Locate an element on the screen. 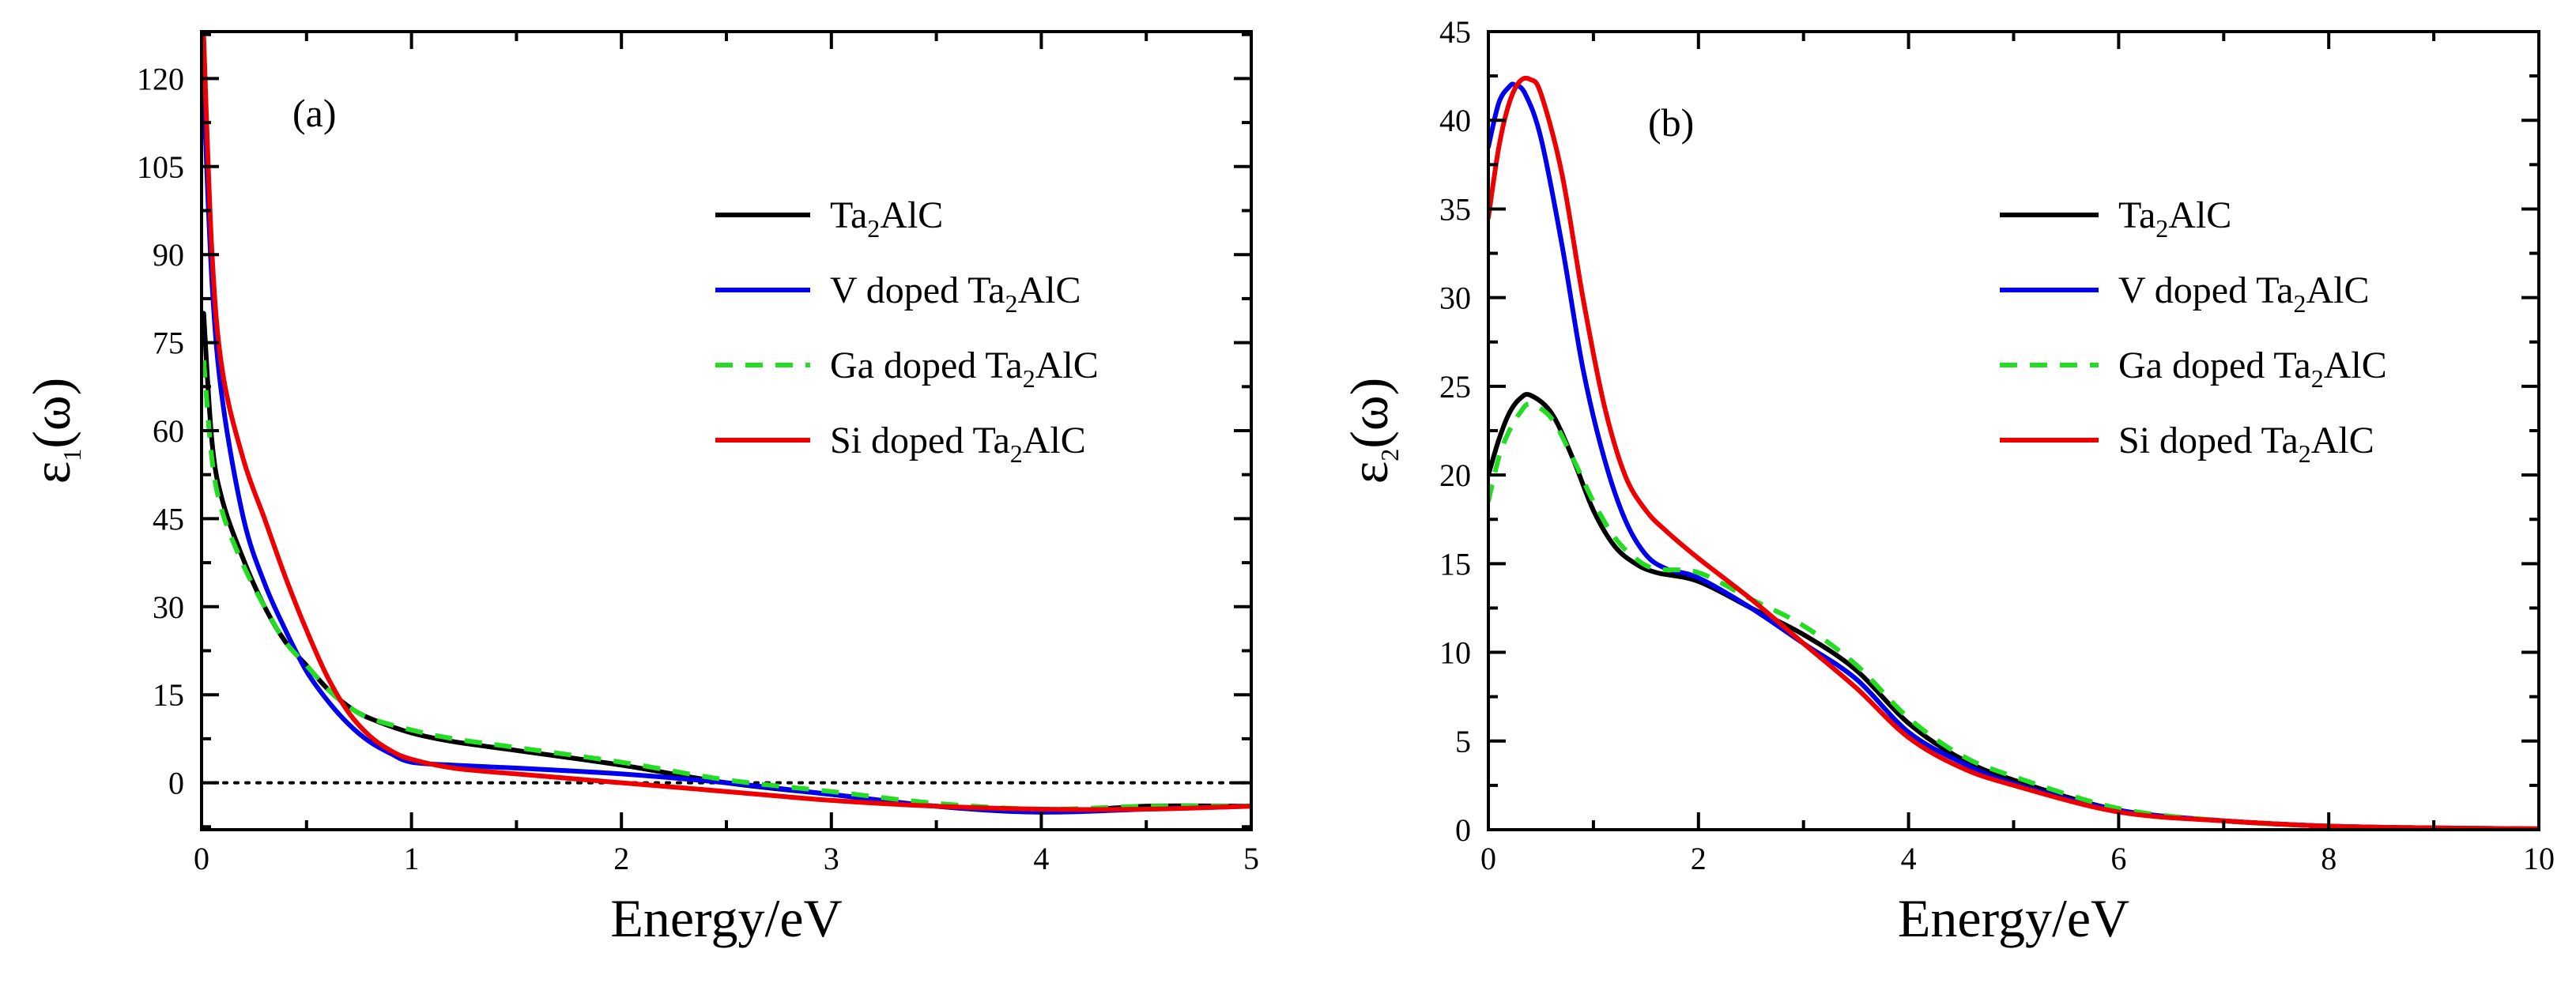  y-tick-label: 90 is located at coordinates (168, 255).